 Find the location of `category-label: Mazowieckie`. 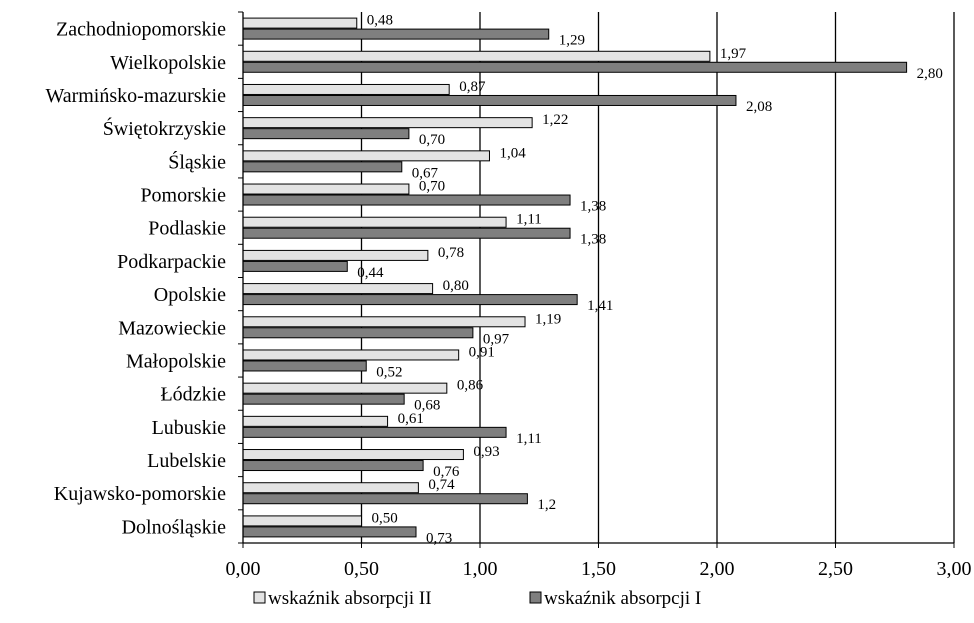

category-label: Mazowieckie is located at coordinates (172, 328).